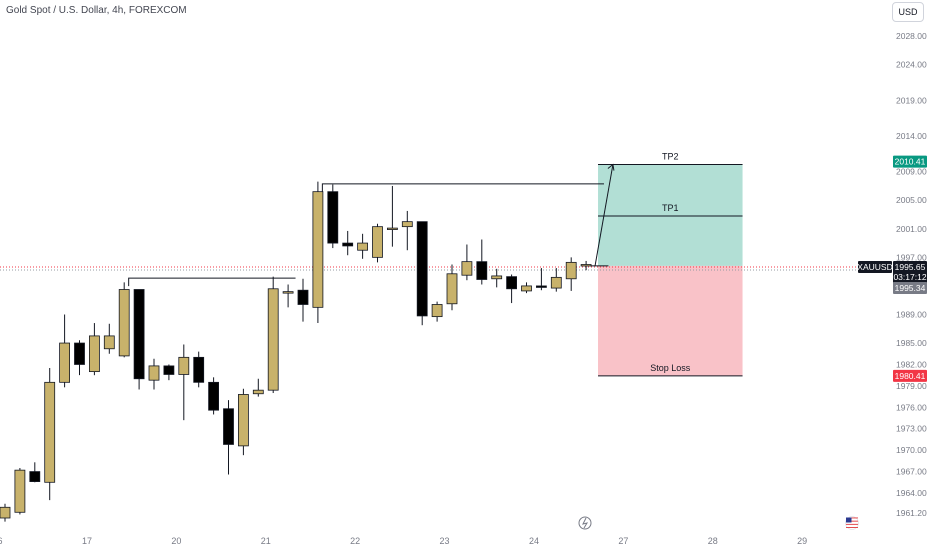  Describe the element at coordinates (911, 229) in the screenshot. I see `price-tick-label: 2001.00` at that location.